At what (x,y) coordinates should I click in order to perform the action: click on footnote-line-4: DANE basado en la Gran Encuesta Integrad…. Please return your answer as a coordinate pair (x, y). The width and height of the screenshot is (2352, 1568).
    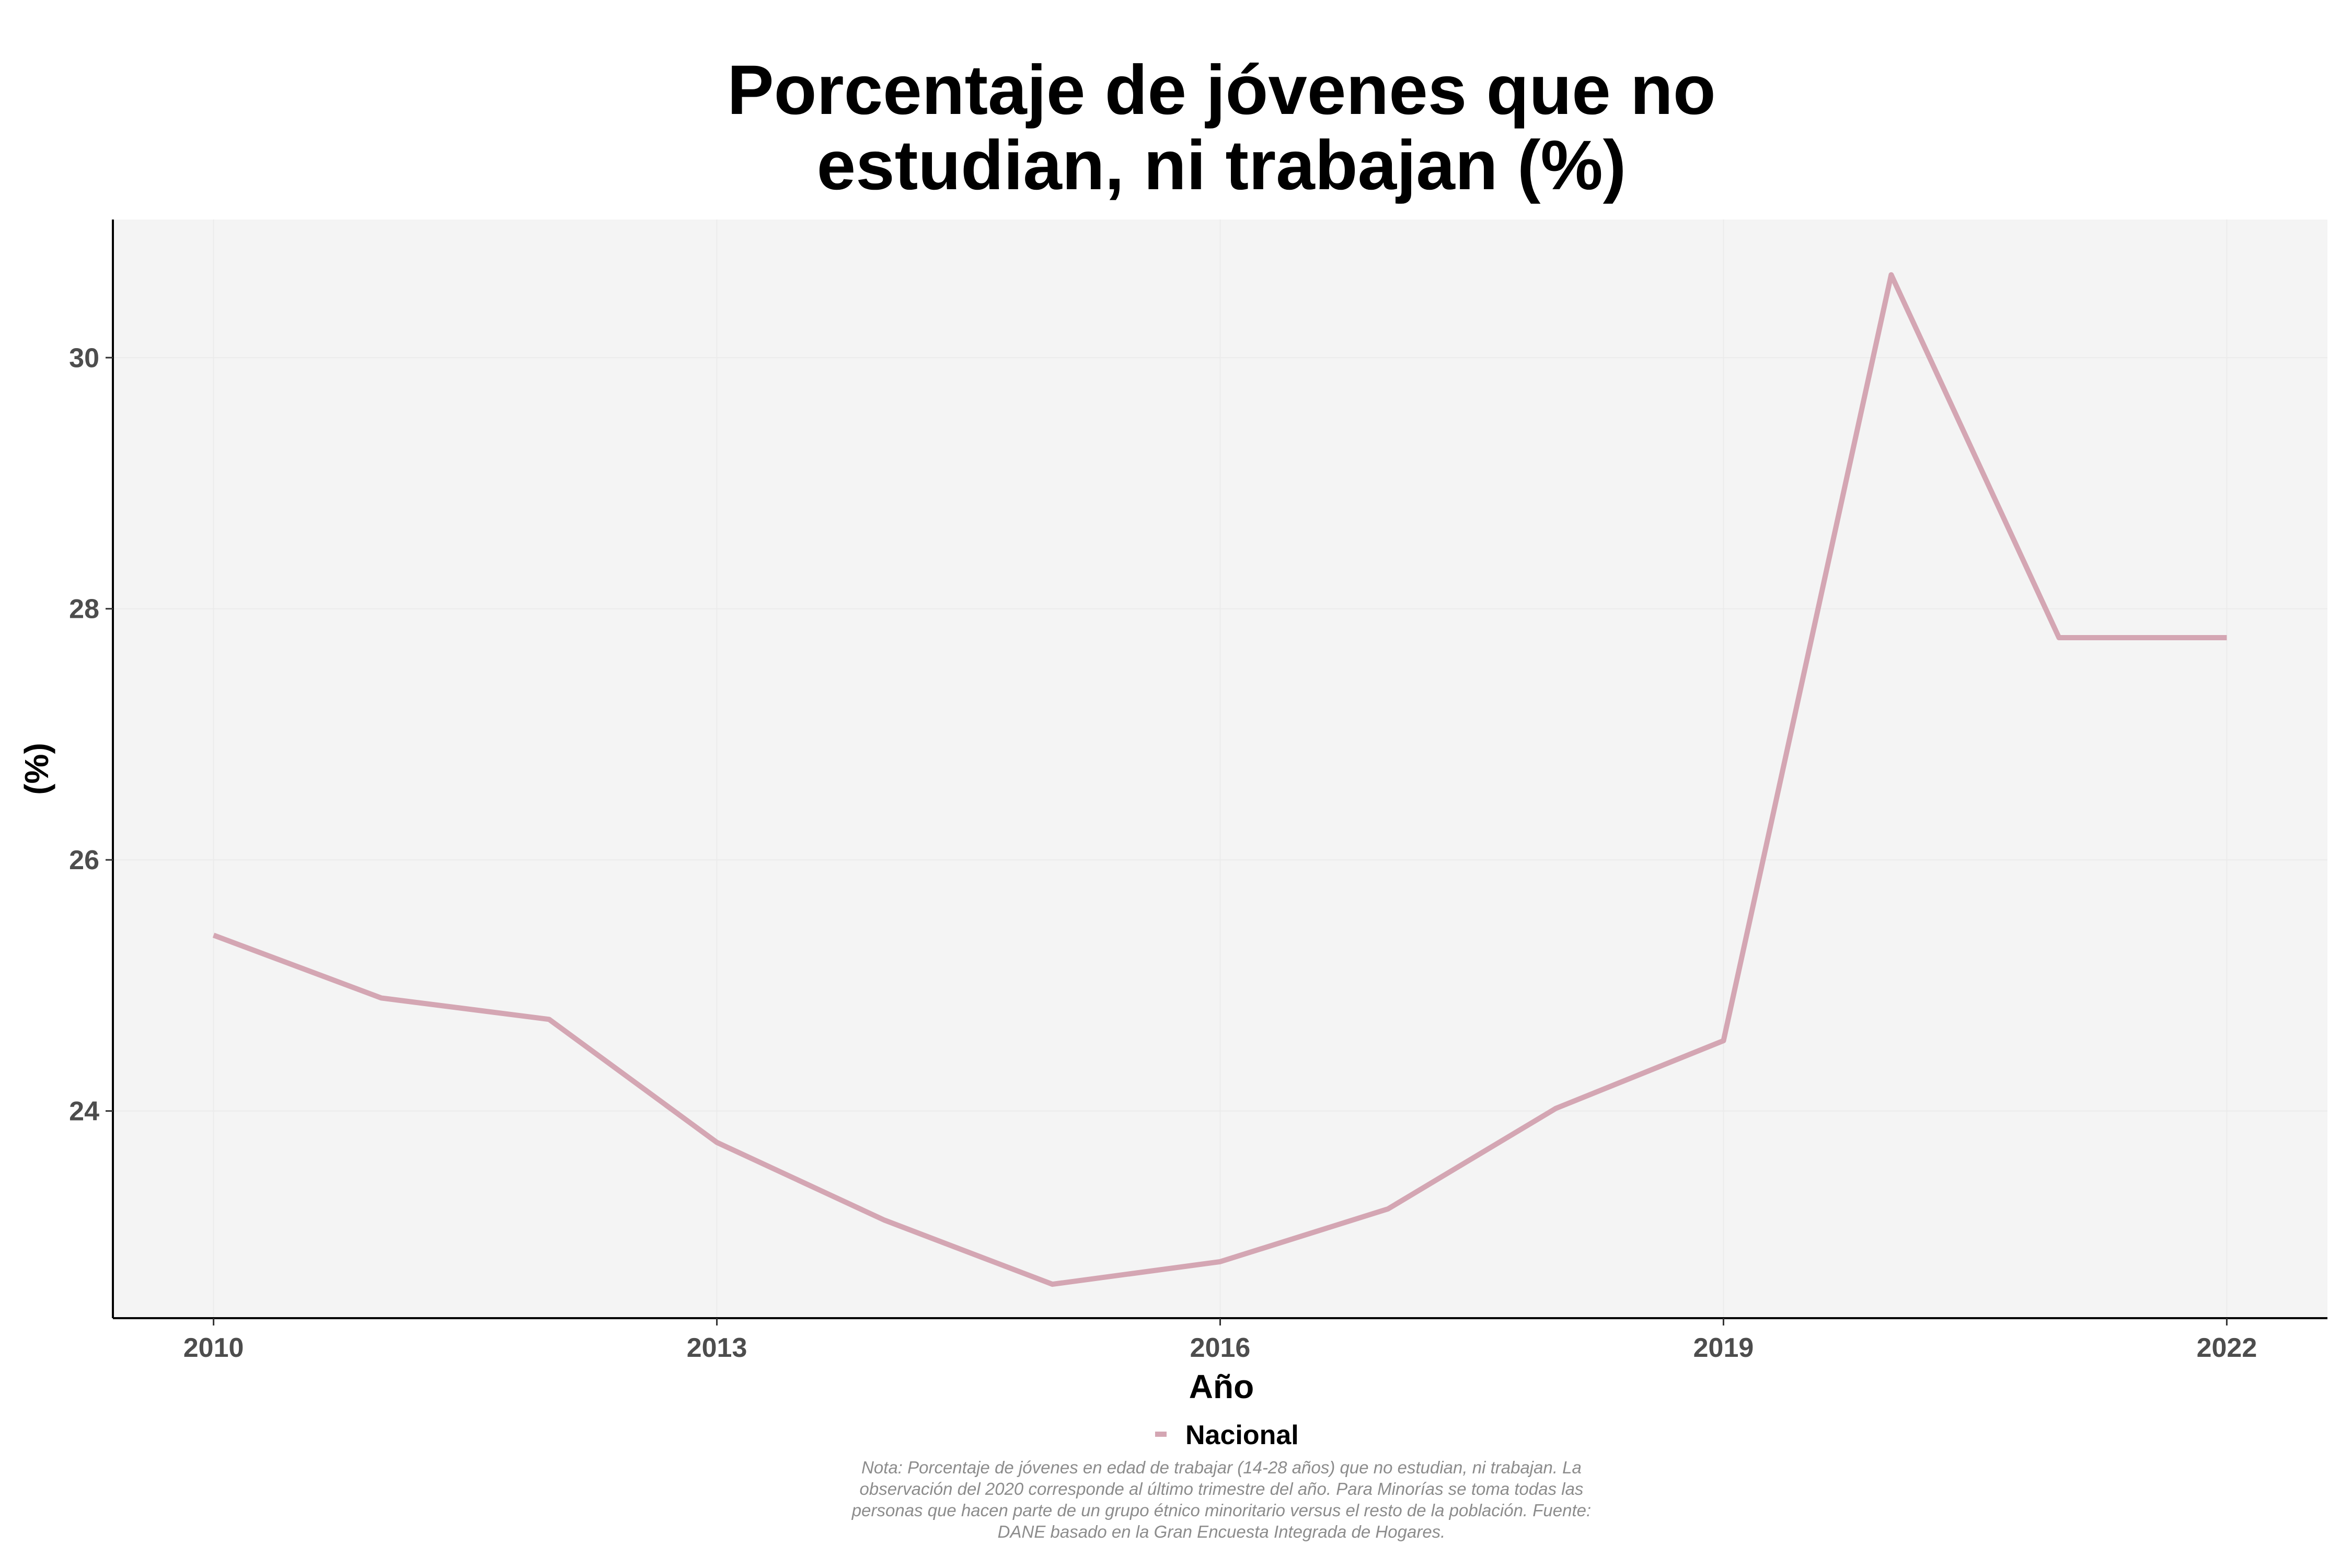
    Looking at the image, I should click on (1222, 1531).